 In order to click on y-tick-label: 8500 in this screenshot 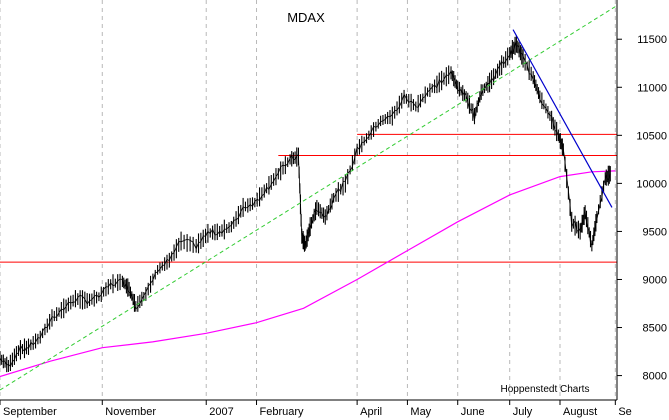, I will do `click(655, 329)`.